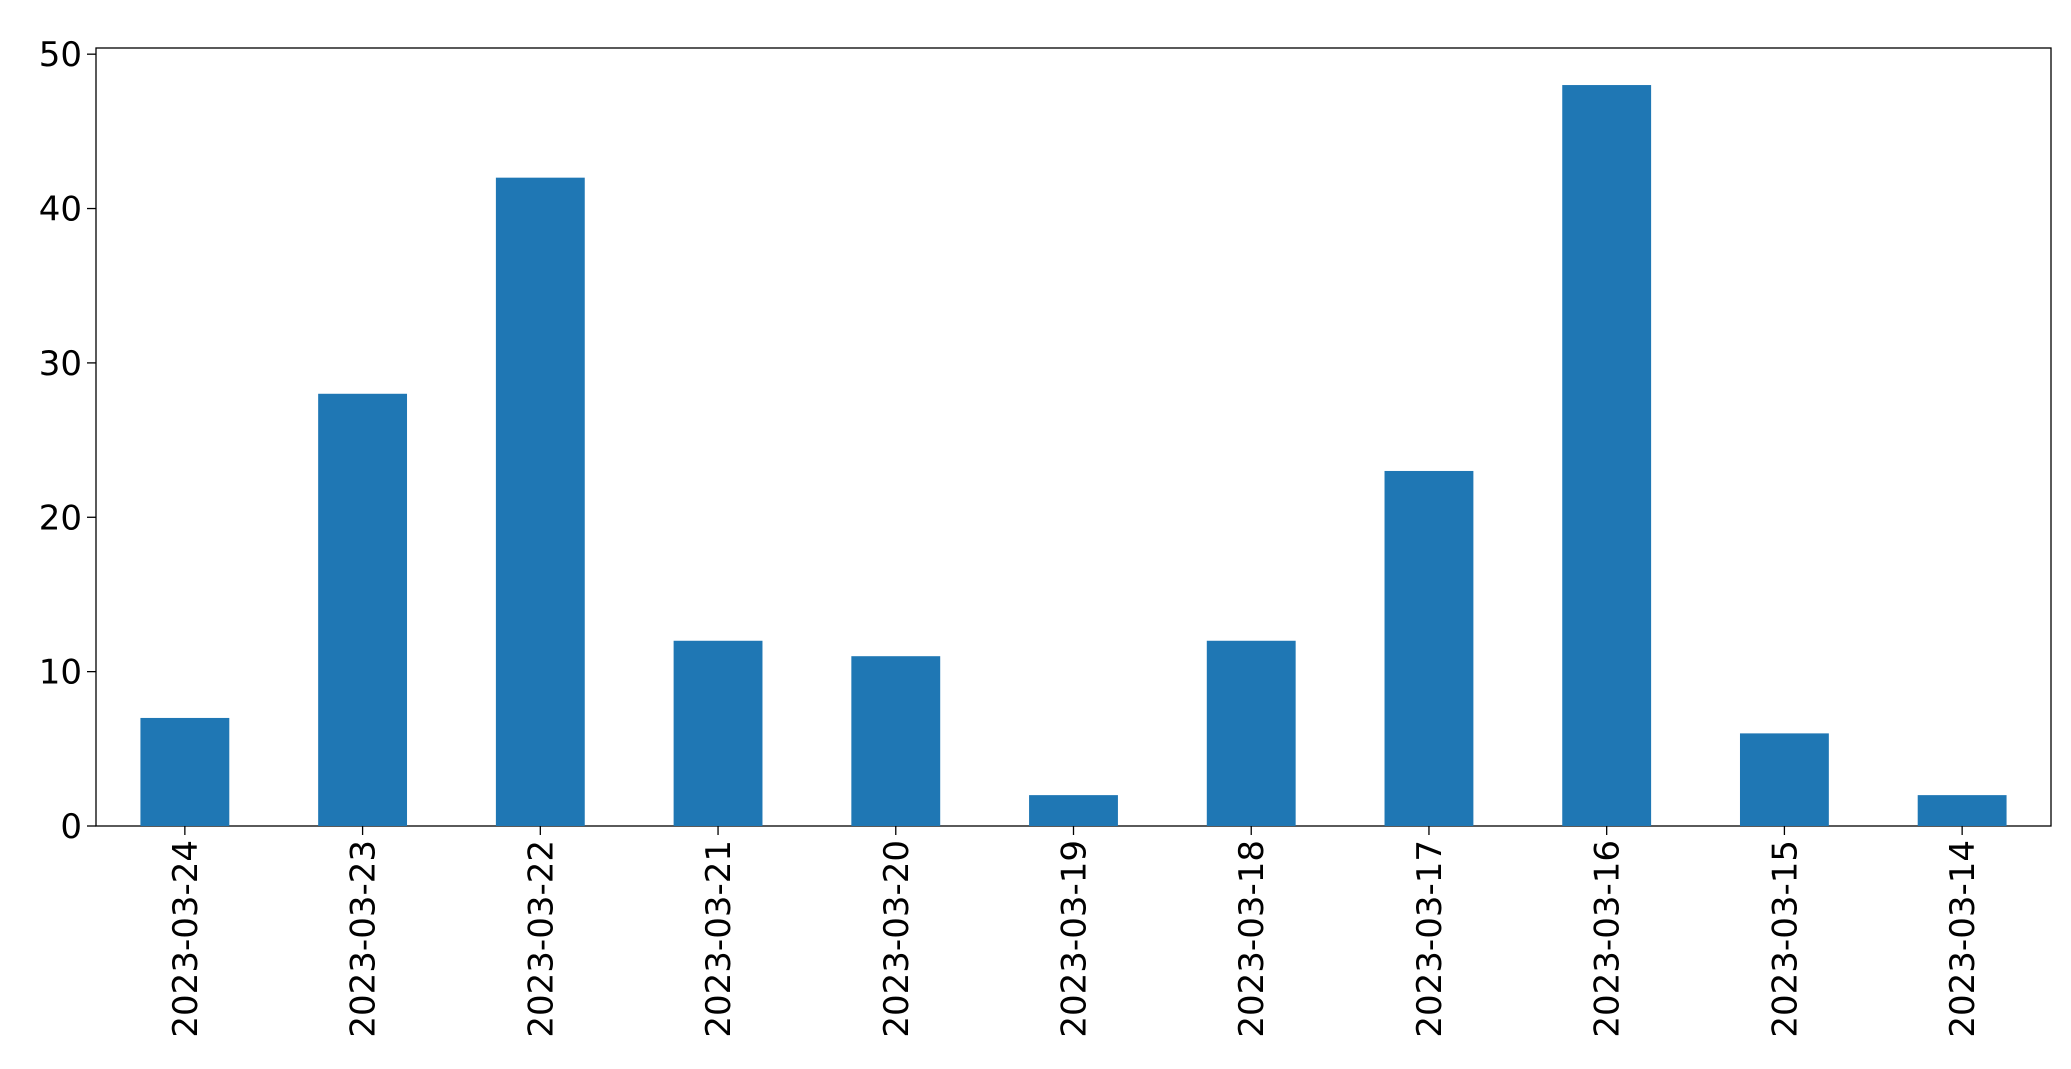 This screenshot has height=1069, width=2071. What do you see at coordinates (71, 827) in the screenshot?
I see `y-tick-label: 0` at bounding box center [71, 827].